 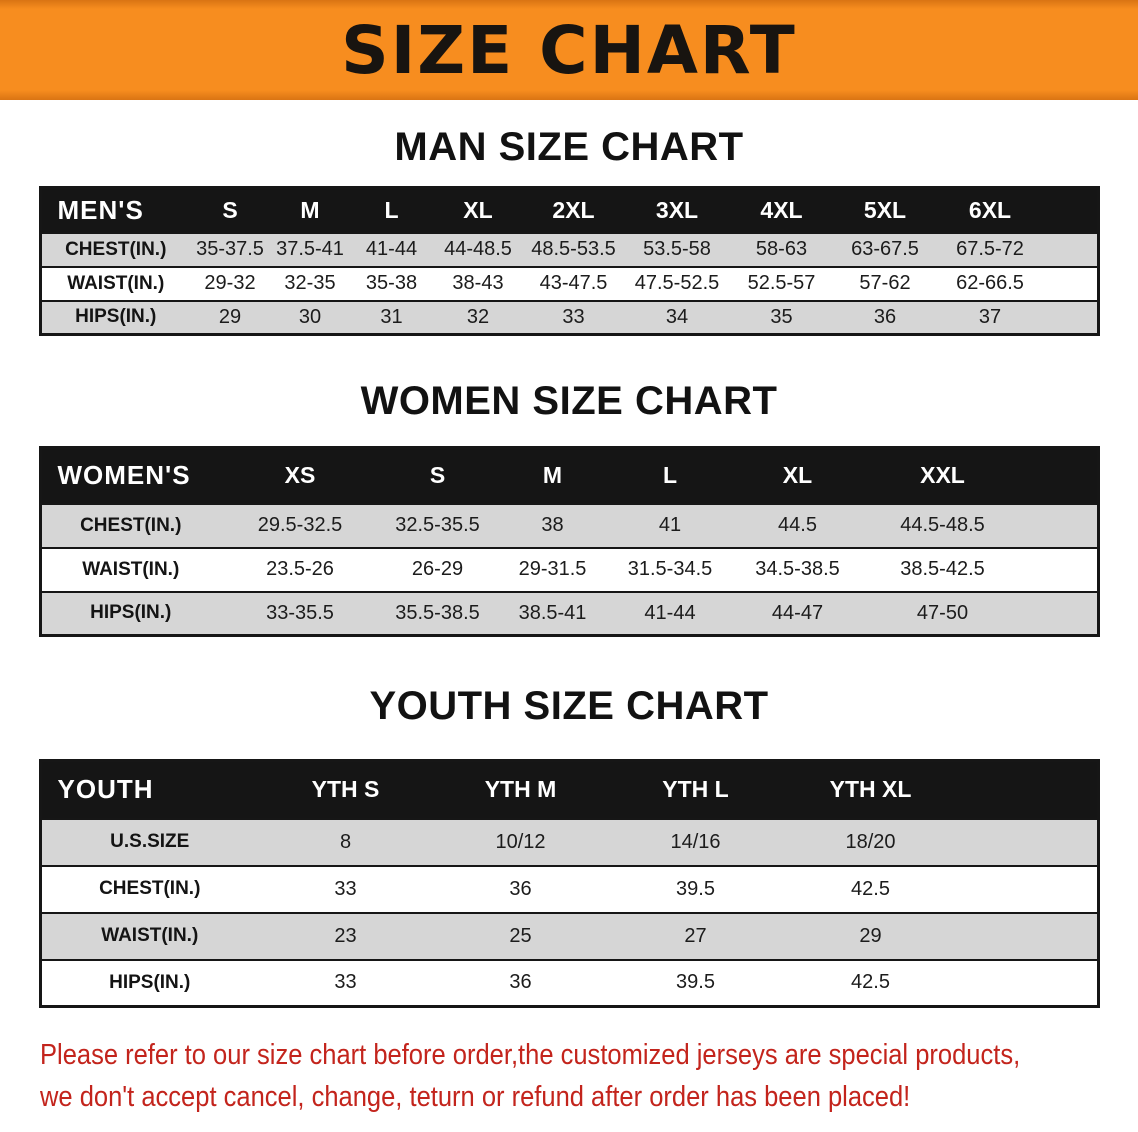 What do you see at coordinates (552, 525) in the screenshot?
I see `size-value-cell: 38` at bounding box center [552, 525].